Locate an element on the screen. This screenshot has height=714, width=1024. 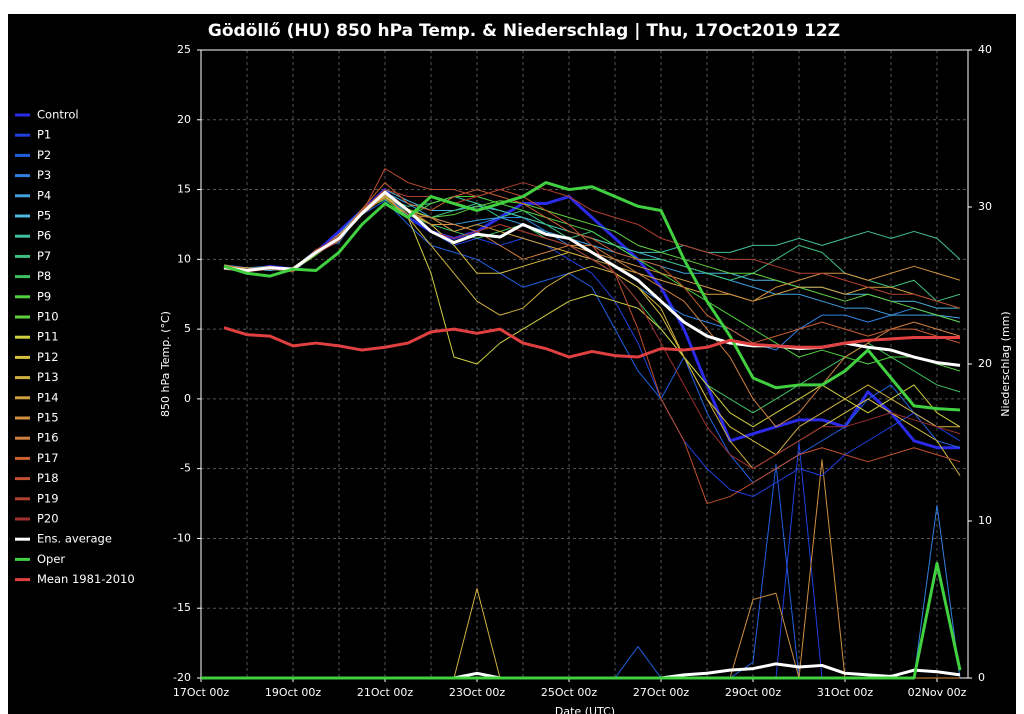
legend-label: P2 is located at coordinates (44, 155).